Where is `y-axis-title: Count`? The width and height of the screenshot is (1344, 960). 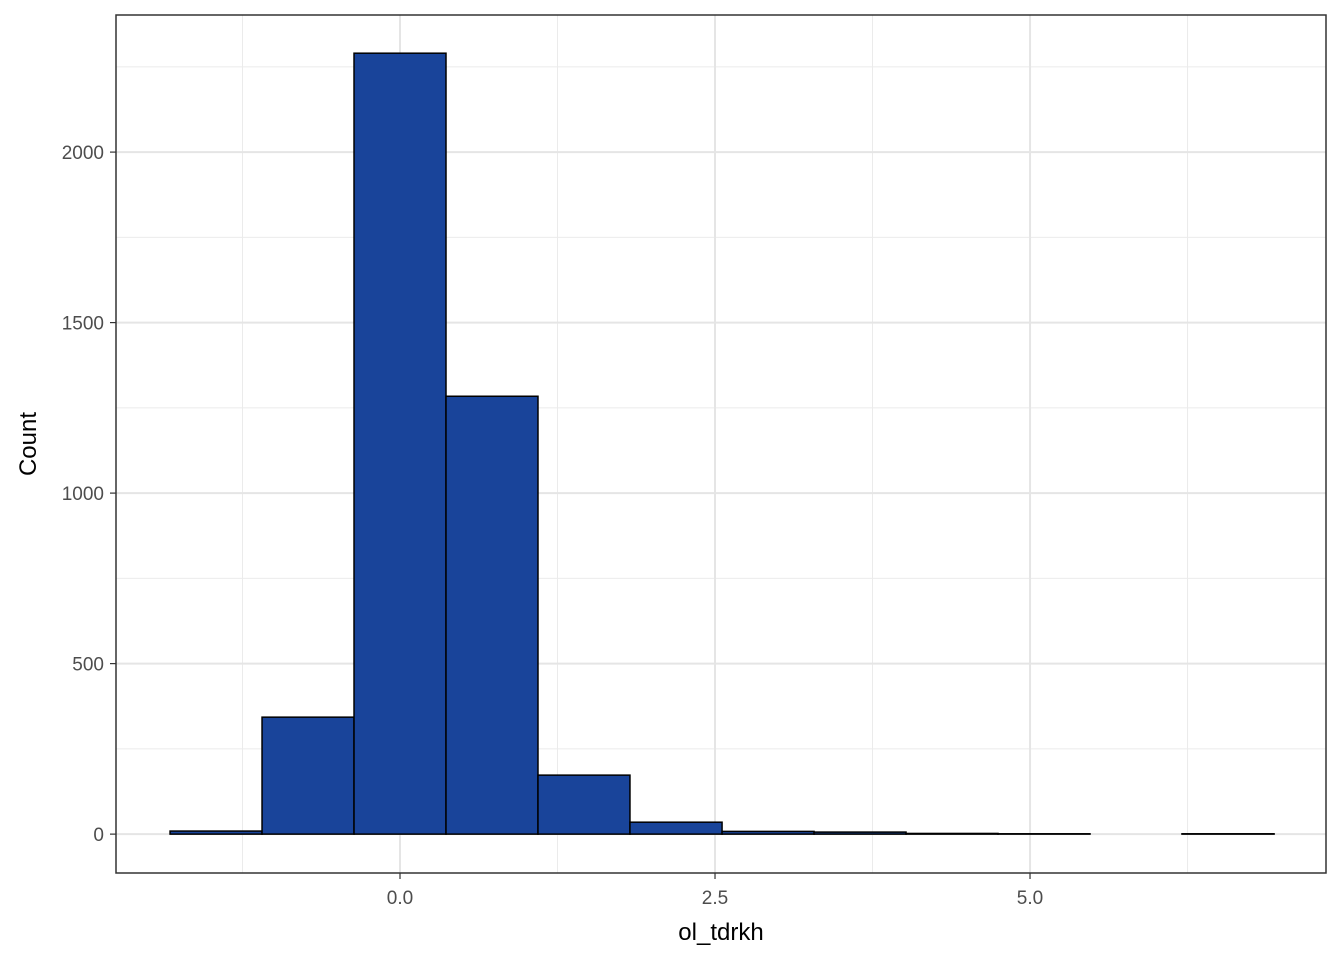
y-axis-title: Count is located at coordinates (28, 444).